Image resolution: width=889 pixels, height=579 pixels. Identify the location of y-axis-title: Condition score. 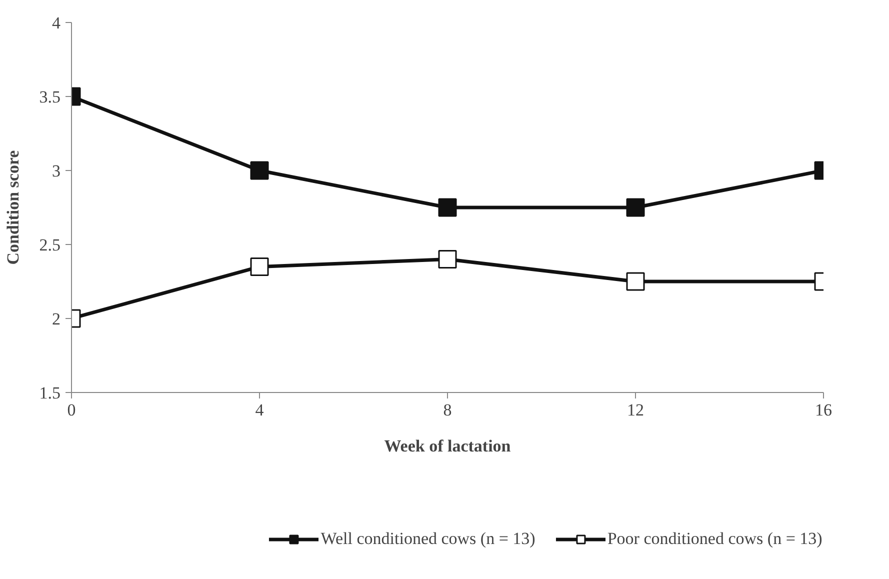
(12, 207).